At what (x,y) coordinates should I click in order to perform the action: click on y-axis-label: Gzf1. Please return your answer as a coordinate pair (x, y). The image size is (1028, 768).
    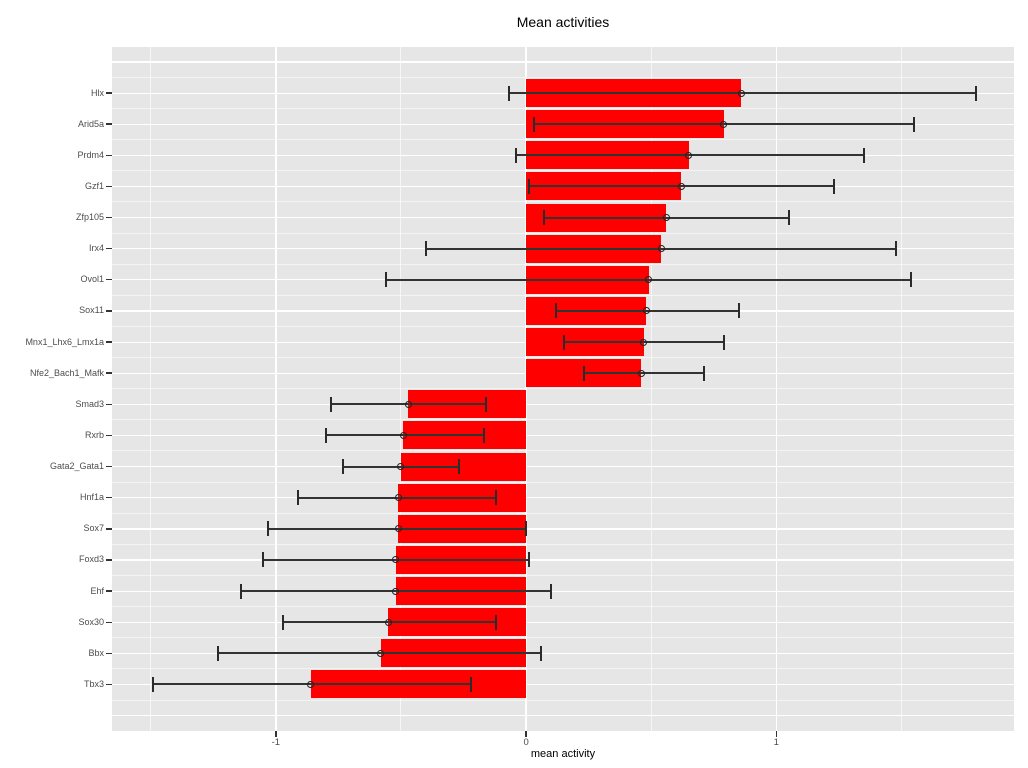
    Looking at the image, I should click on (94, 185).